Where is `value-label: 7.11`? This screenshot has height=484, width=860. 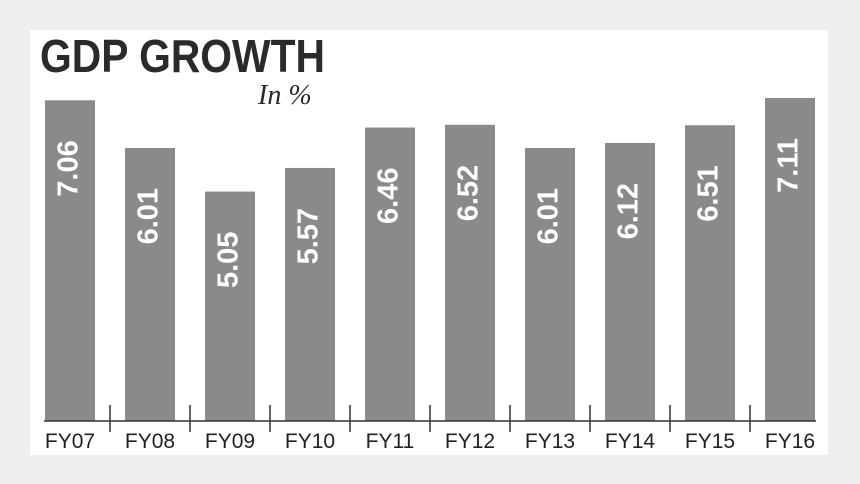
value-label: 7.11 is located at coordinates (789, 165).